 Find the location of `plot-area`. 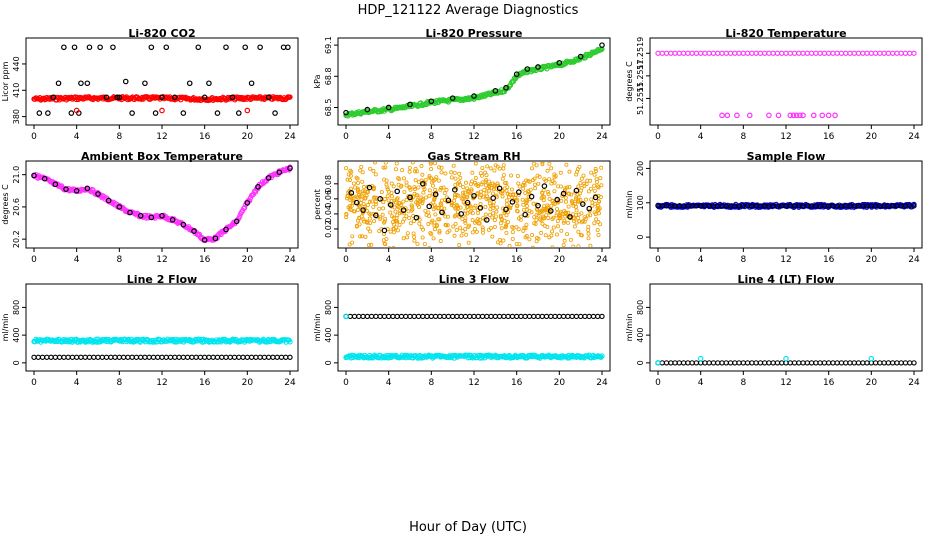

plot-area is located at coordinates (474, 337).